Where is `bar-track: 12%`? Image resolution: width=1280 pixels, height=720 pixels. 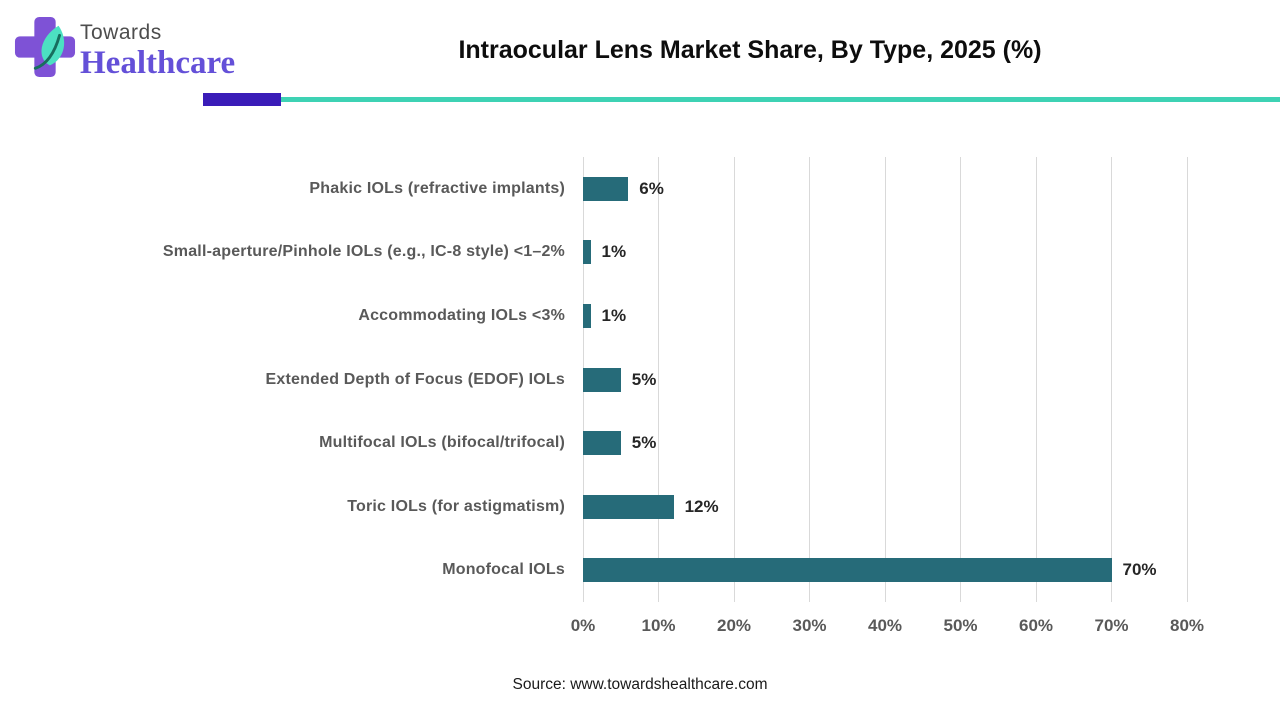
bar-track: 12% is located at coordinates (885, 506).